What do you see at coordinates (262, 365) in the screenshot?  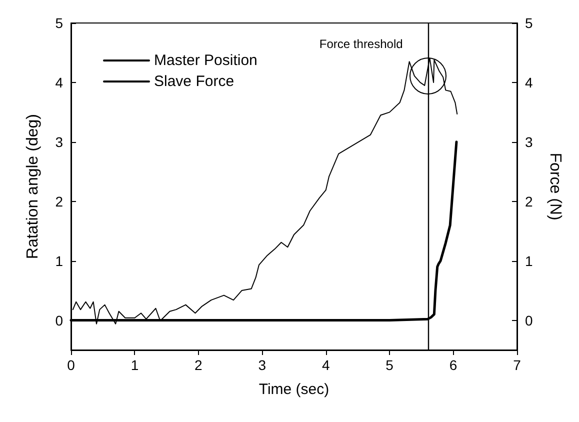 I see `x-tick-label: 3` at bounding box center [262, 365].